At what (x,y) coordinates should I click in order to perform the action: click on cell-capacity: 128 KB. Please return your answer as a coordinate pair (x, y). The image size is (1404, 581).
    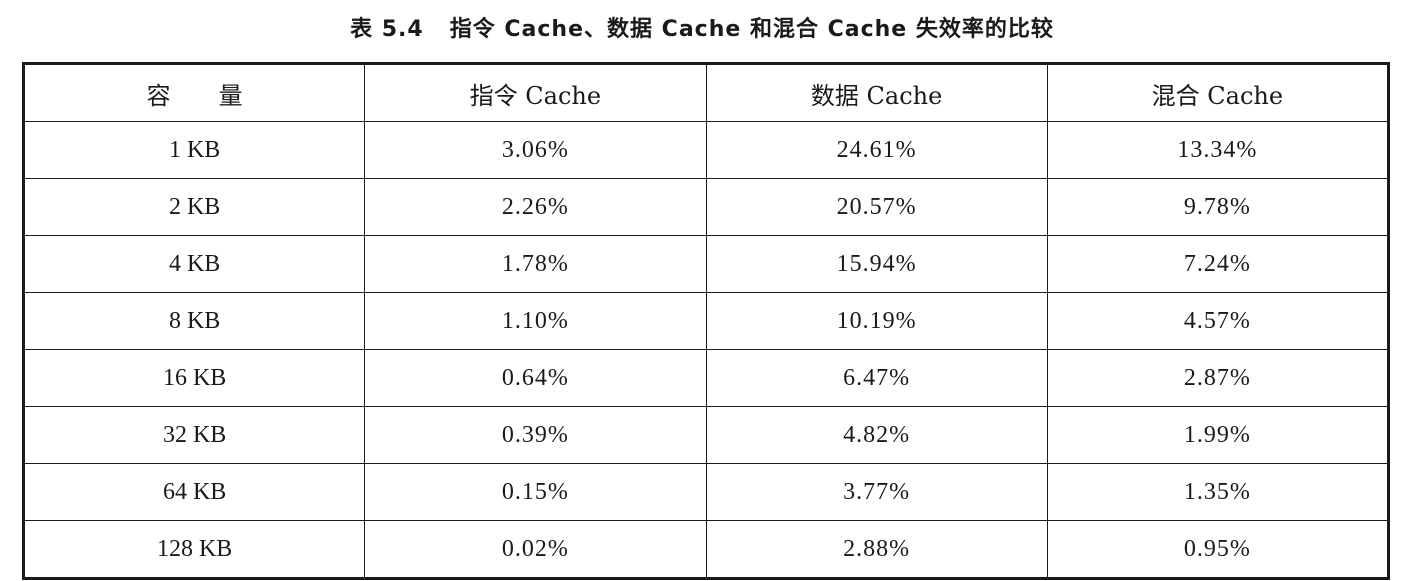
    Looking at the image, I should click on (194, 549).